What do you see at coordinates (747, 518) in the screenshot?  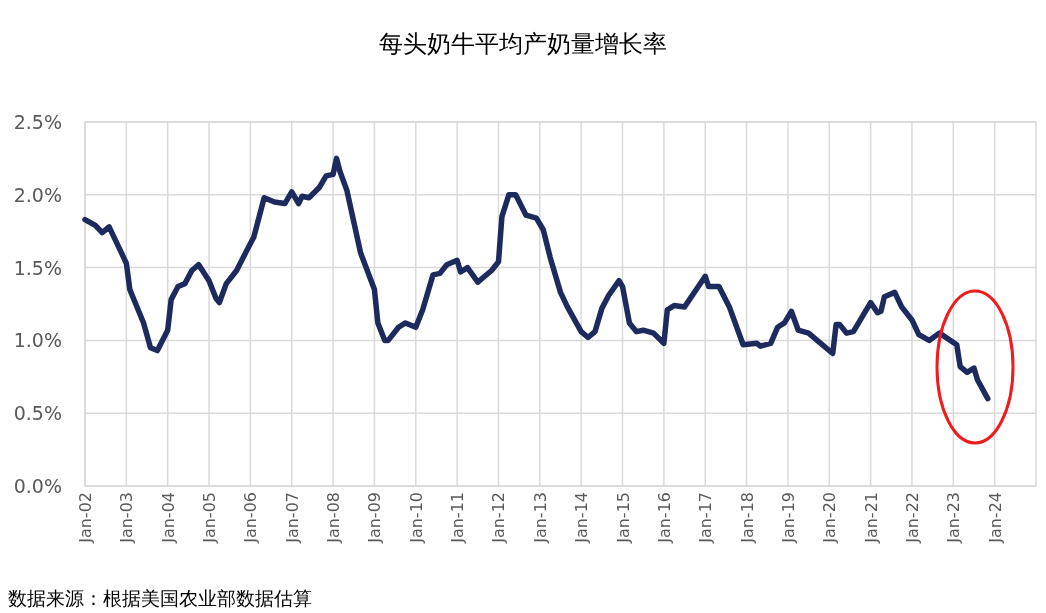 I see `x-tick-label: Jan-18` at bounding box center [747, 518].